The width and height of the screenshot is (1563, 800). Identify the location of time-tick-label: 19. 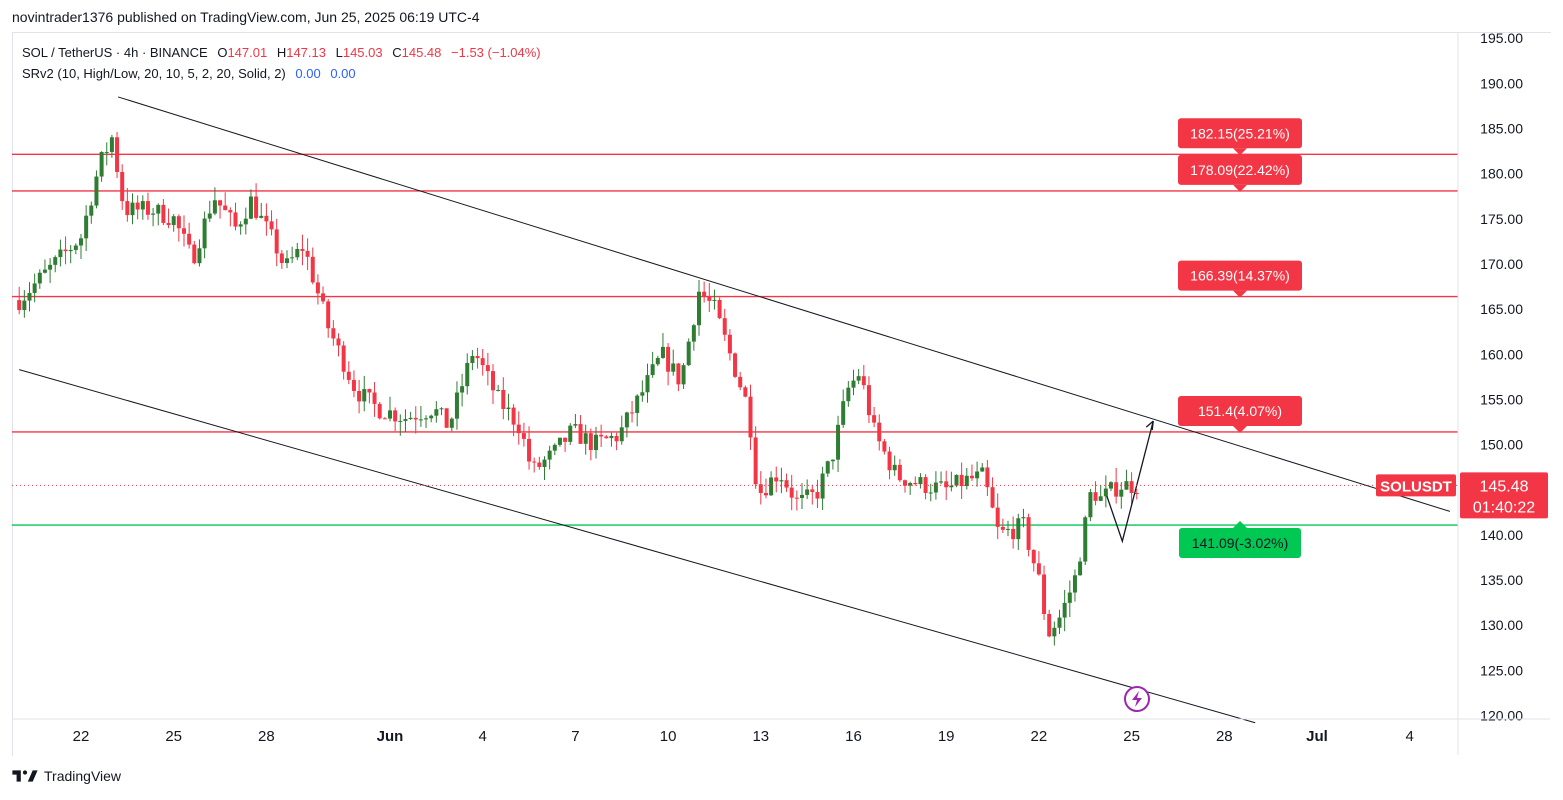
(946, 736).